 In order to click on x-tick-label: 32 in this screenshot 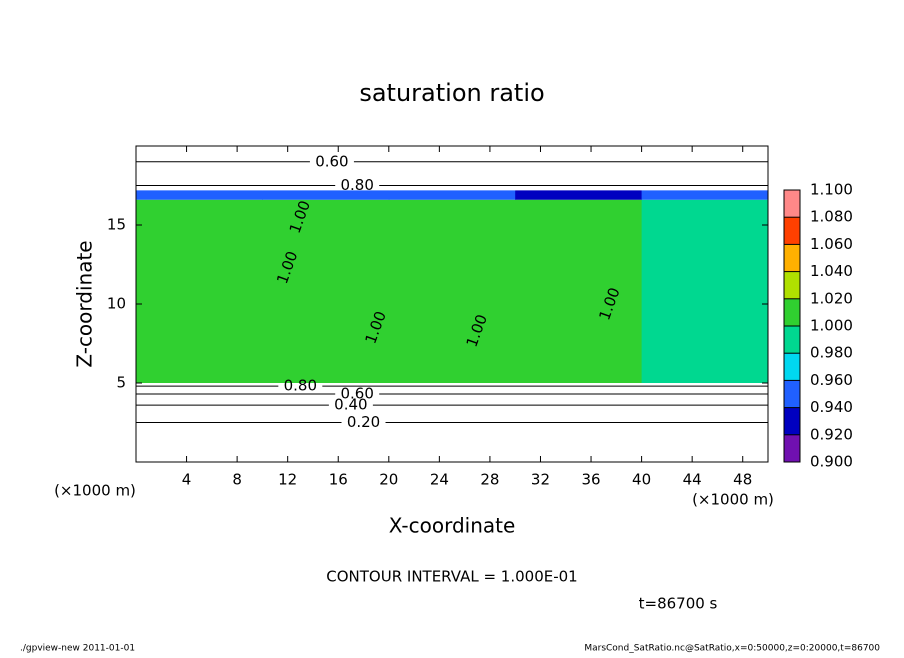, I will do `click(540, 480)`.